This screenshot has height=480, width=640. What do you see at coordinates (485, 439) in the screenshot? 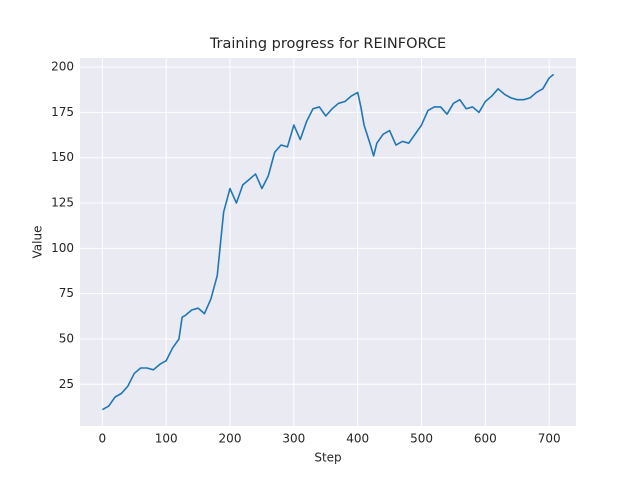
I see `x-tick-label: 600` at bounding box center [485, 439].